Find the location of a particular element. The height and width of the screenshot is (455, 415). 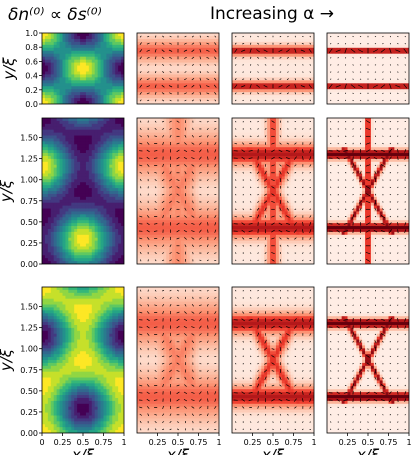

x-tick-label-c1-1: 0.25 is located at coordinates (63, 442).